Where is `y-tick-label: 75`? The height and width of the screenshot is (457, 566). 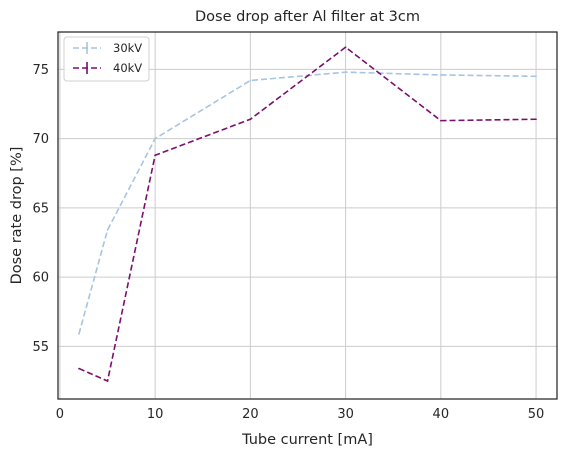 y-tick-label: 75 is located at coordinates (40, 70).